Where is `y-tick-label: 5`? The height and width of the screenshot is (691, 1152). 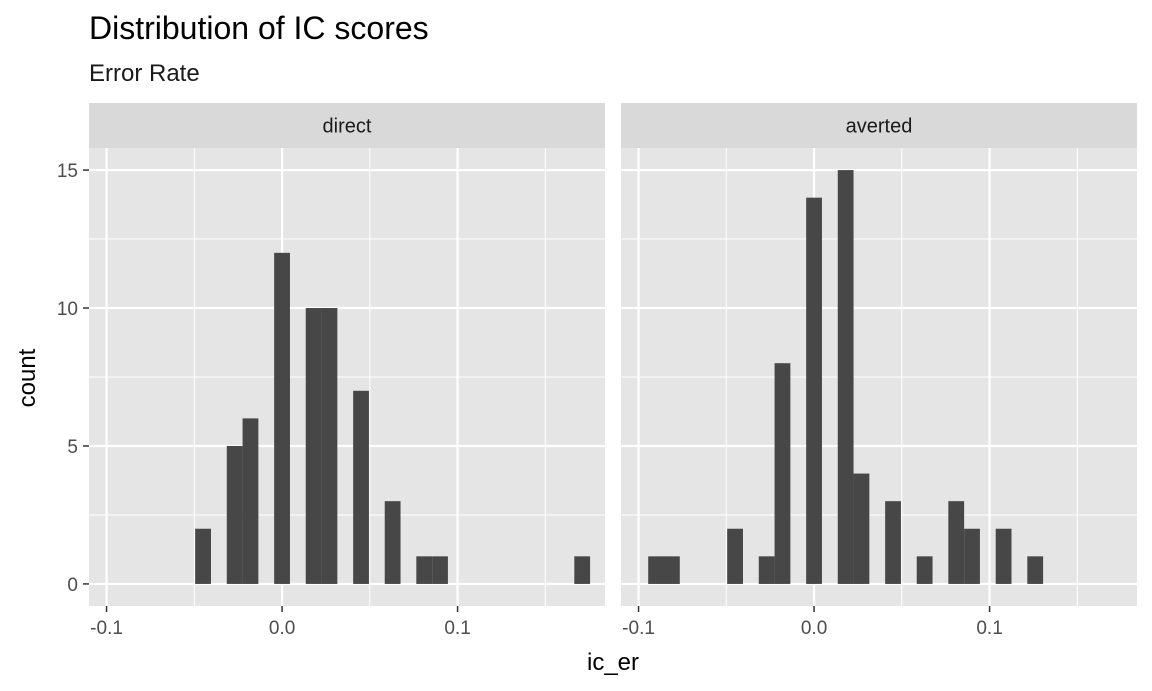 y-tick-label: 5 is located at coordinates (72, 447).